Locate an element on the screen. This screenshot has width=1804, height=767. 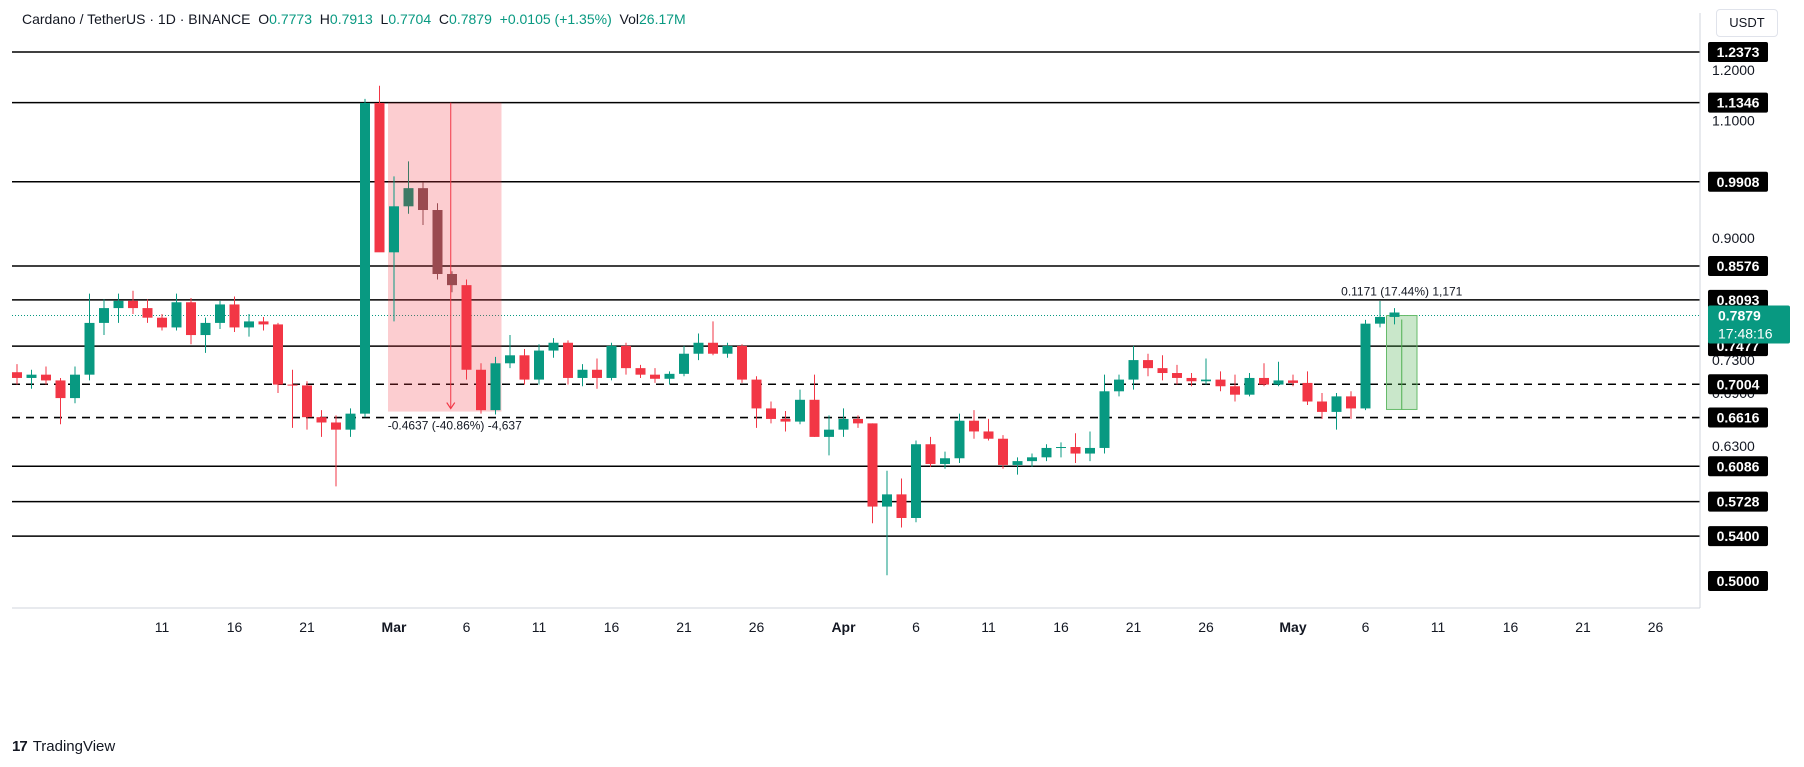
low-value: 0.7704 is located at coordinates (410, 19).